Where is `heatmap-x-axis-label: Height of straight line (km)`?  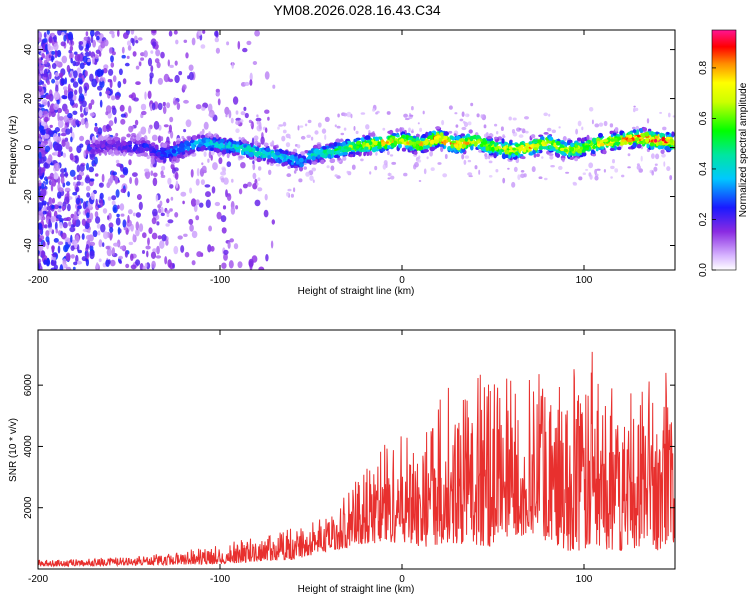 heatmap-x-axis-label: Height of straight line (km) is located at coordinates (356, 291).